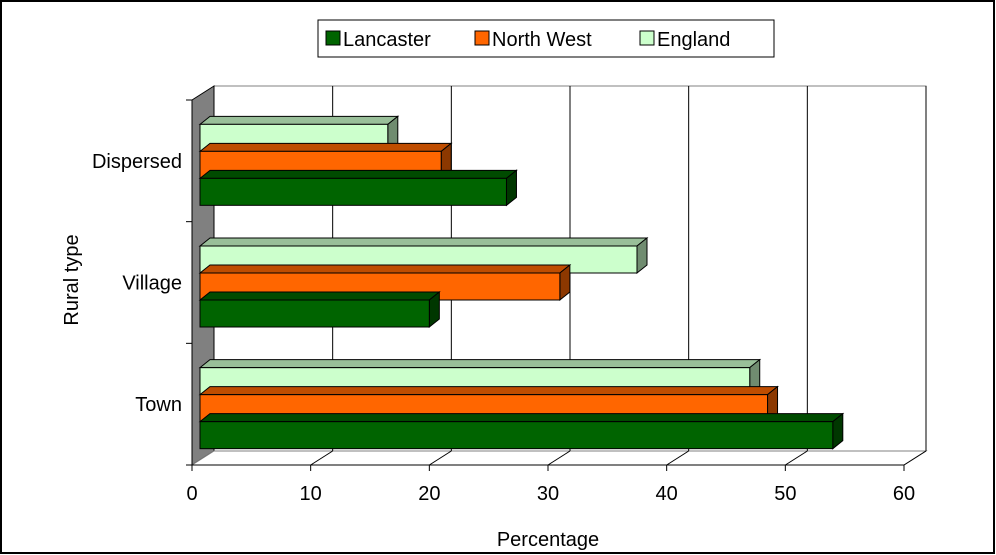  I want to click on x-axis-title: Percentage, so click(548, 540).